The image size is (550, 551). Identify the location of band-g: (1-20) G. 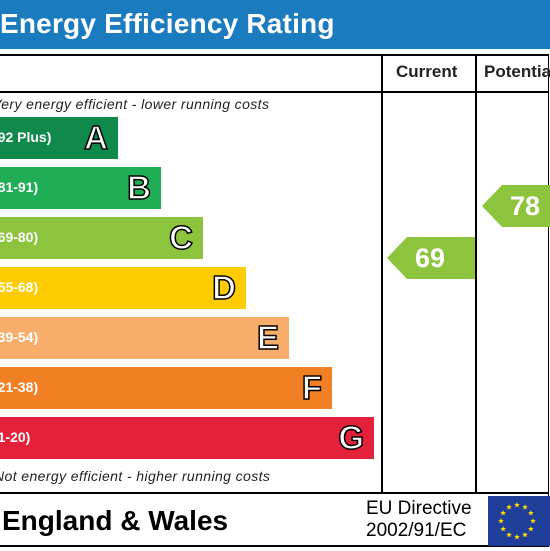
(187, 438).